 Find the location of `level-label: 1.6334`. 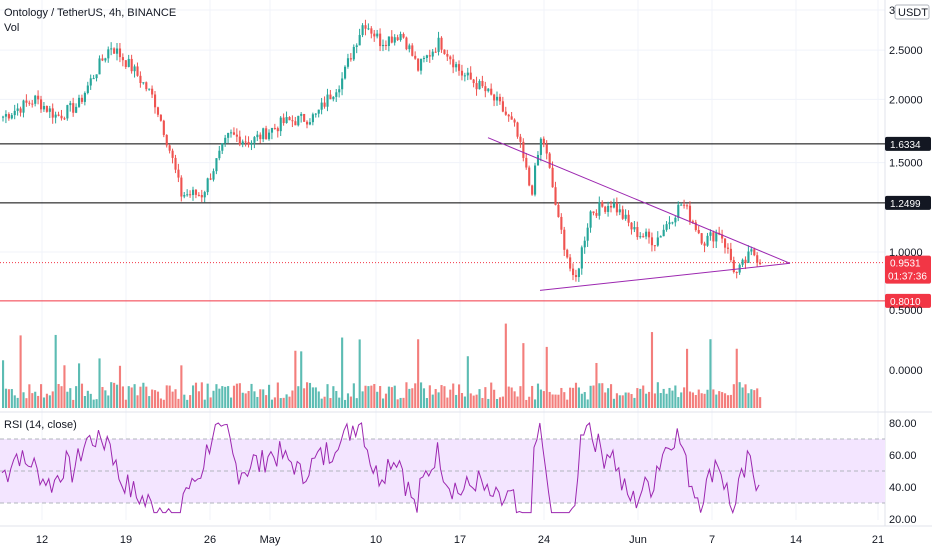

level-label: 1.6334 is located at coordinates (905, 145).